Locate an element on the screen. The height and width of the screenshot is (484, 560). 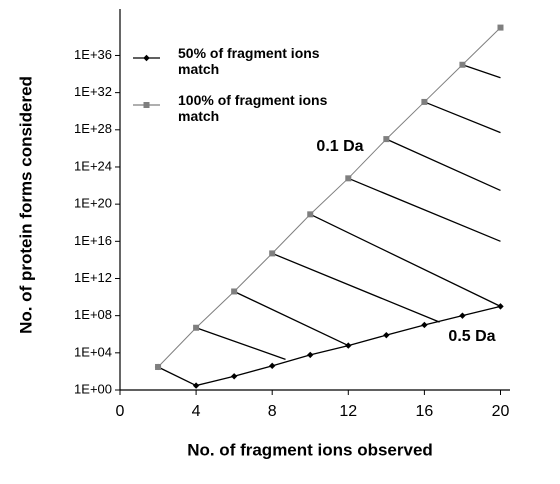
y-tick-label: 1E+12 is located at coordinates (93, 277).